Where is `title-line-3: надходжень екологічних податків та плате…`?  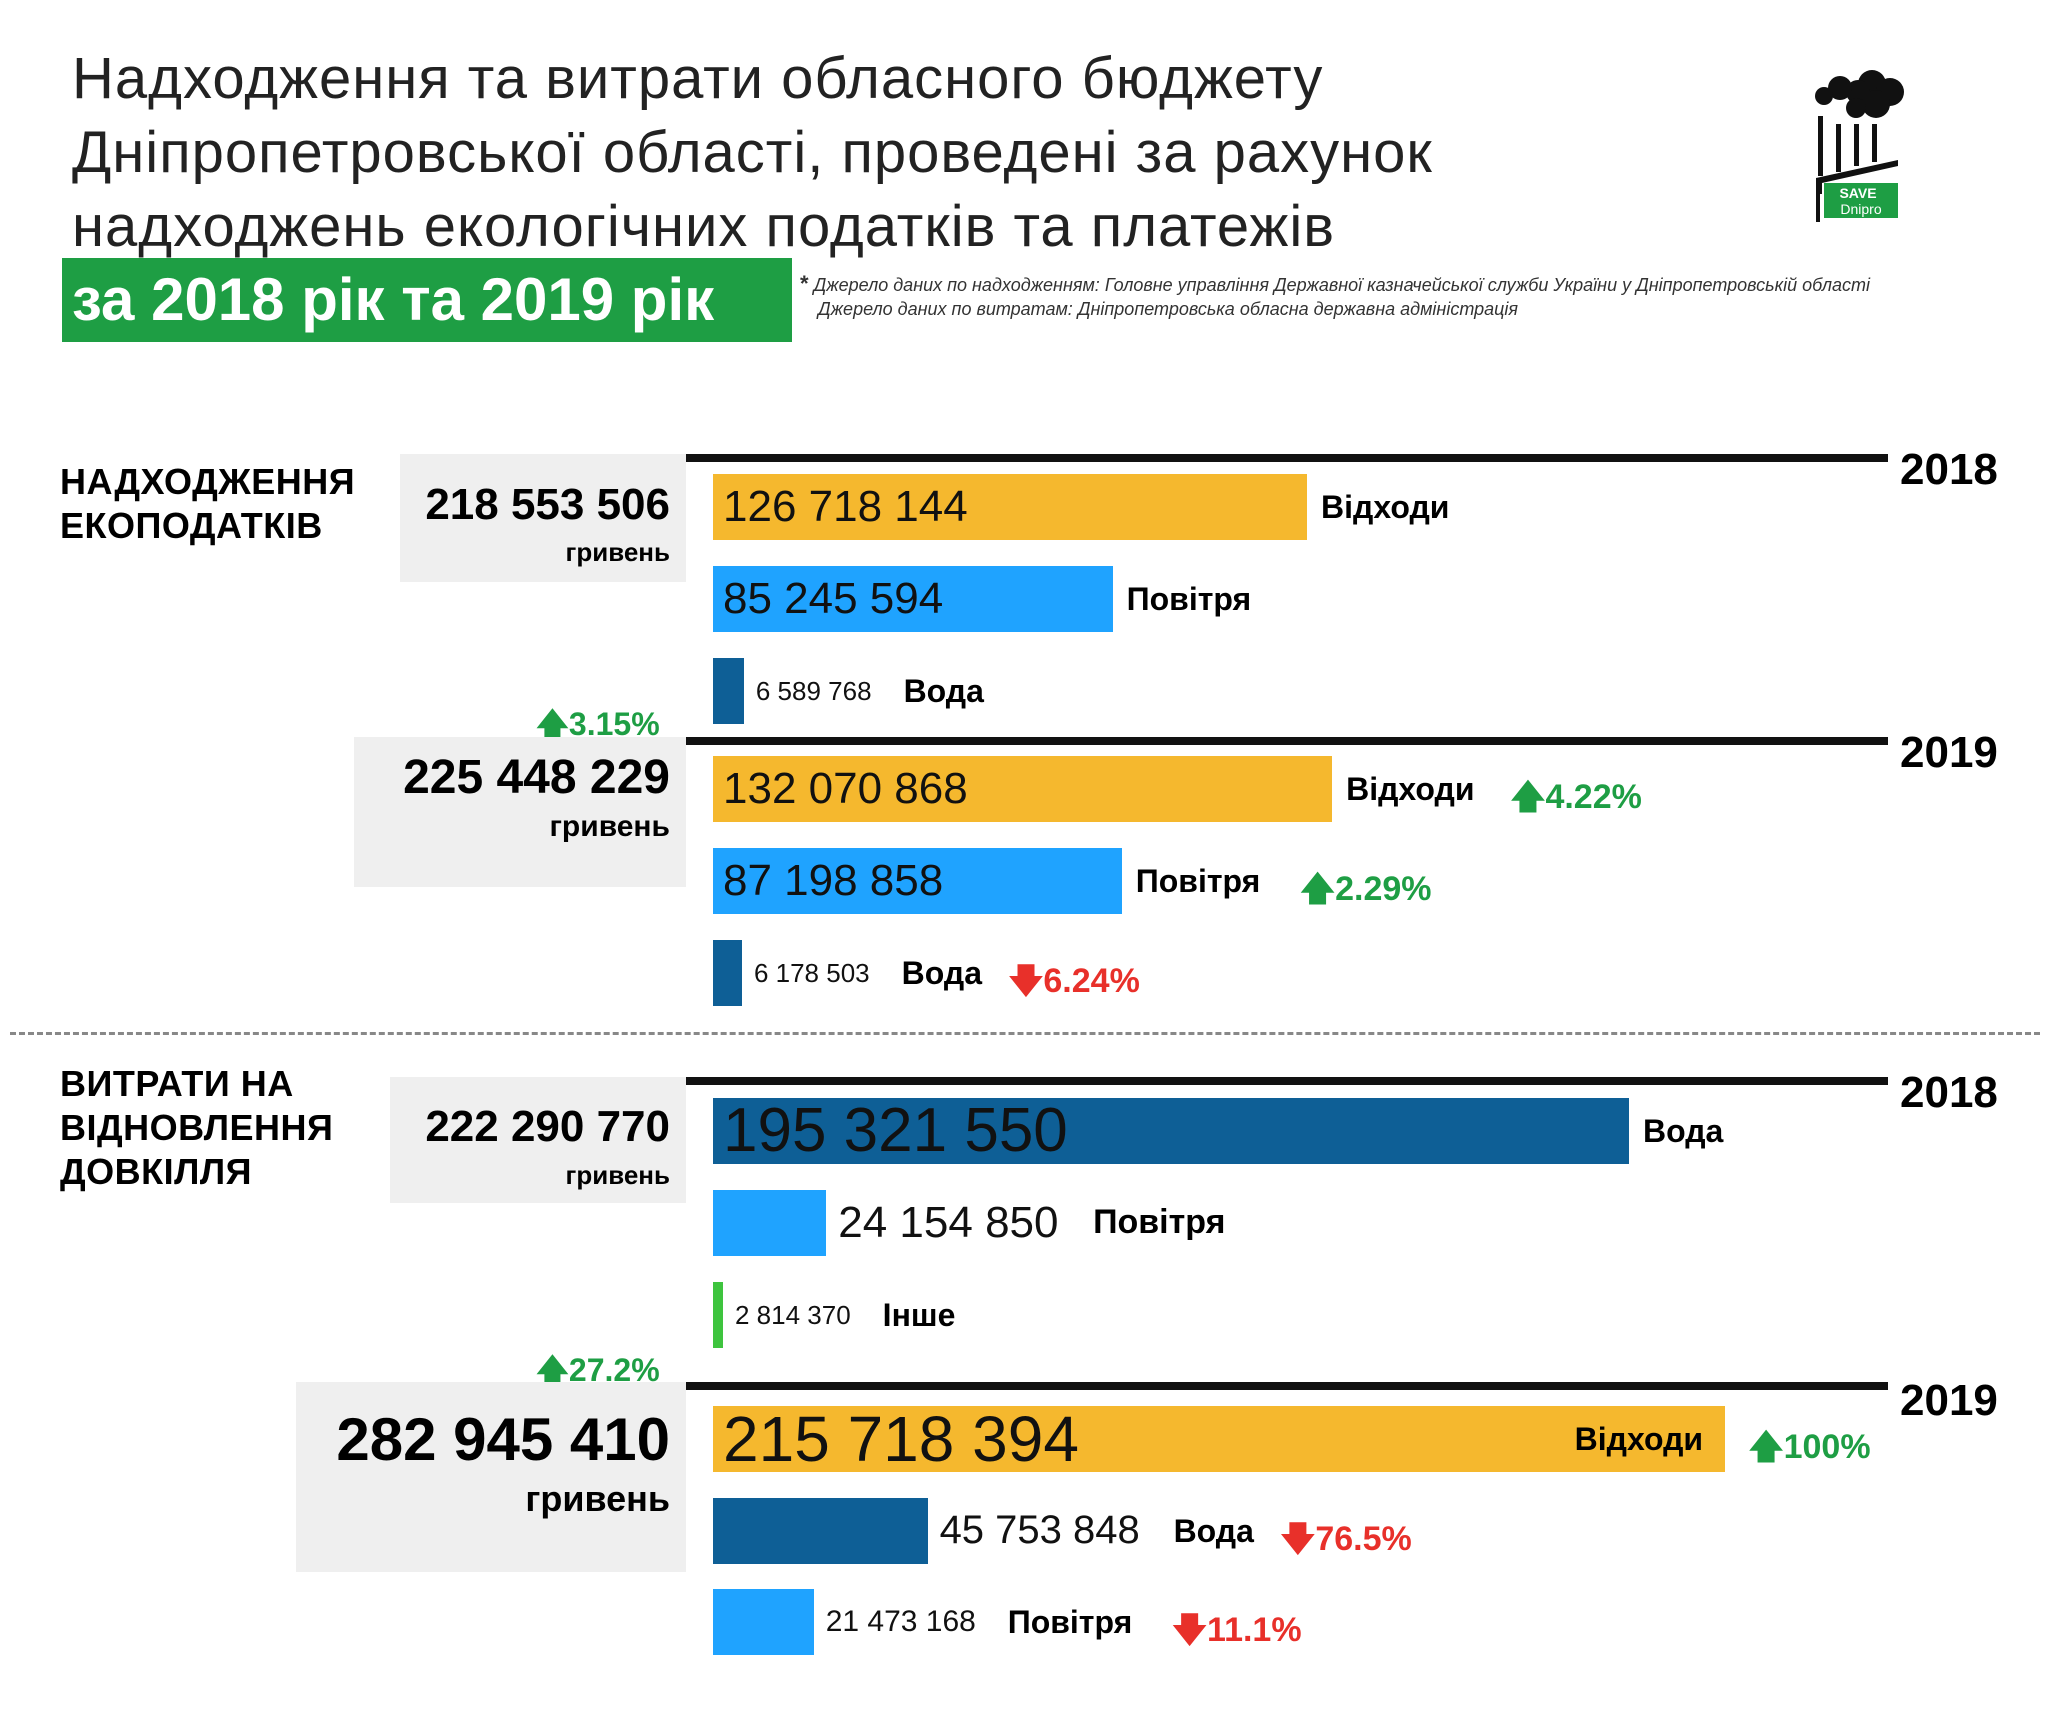
title-line-3: надходжень екологічних податків та плате… is located at coordinates (704, 226).